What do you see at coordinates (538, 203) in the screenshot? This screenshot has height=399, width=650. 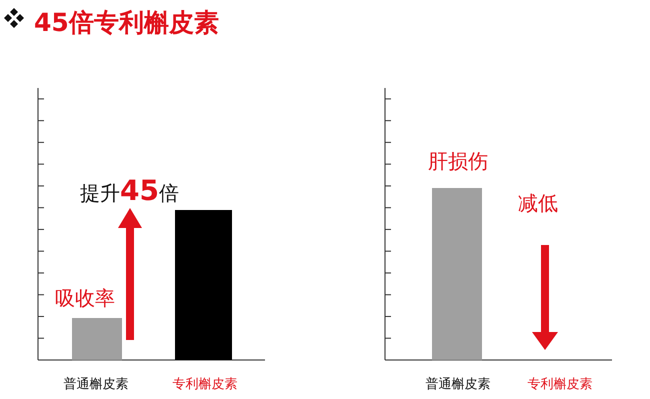 I see `annotation: 减低` at bounding box center [538, 203].